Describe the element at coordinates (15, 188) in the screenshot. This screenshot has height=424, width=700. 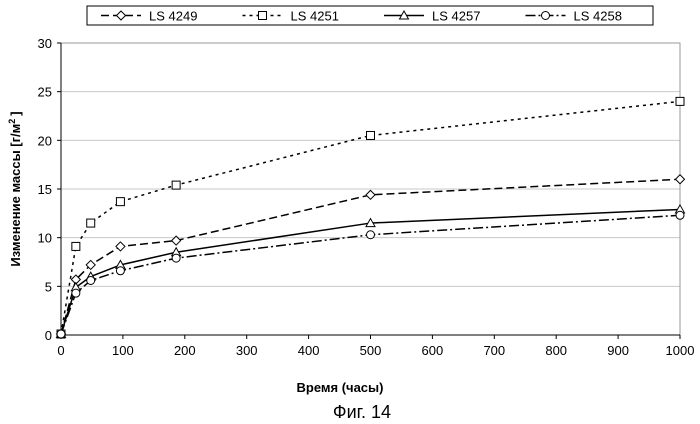
I see `y-axis-title: Изменение массы [г/м2]` at that location.